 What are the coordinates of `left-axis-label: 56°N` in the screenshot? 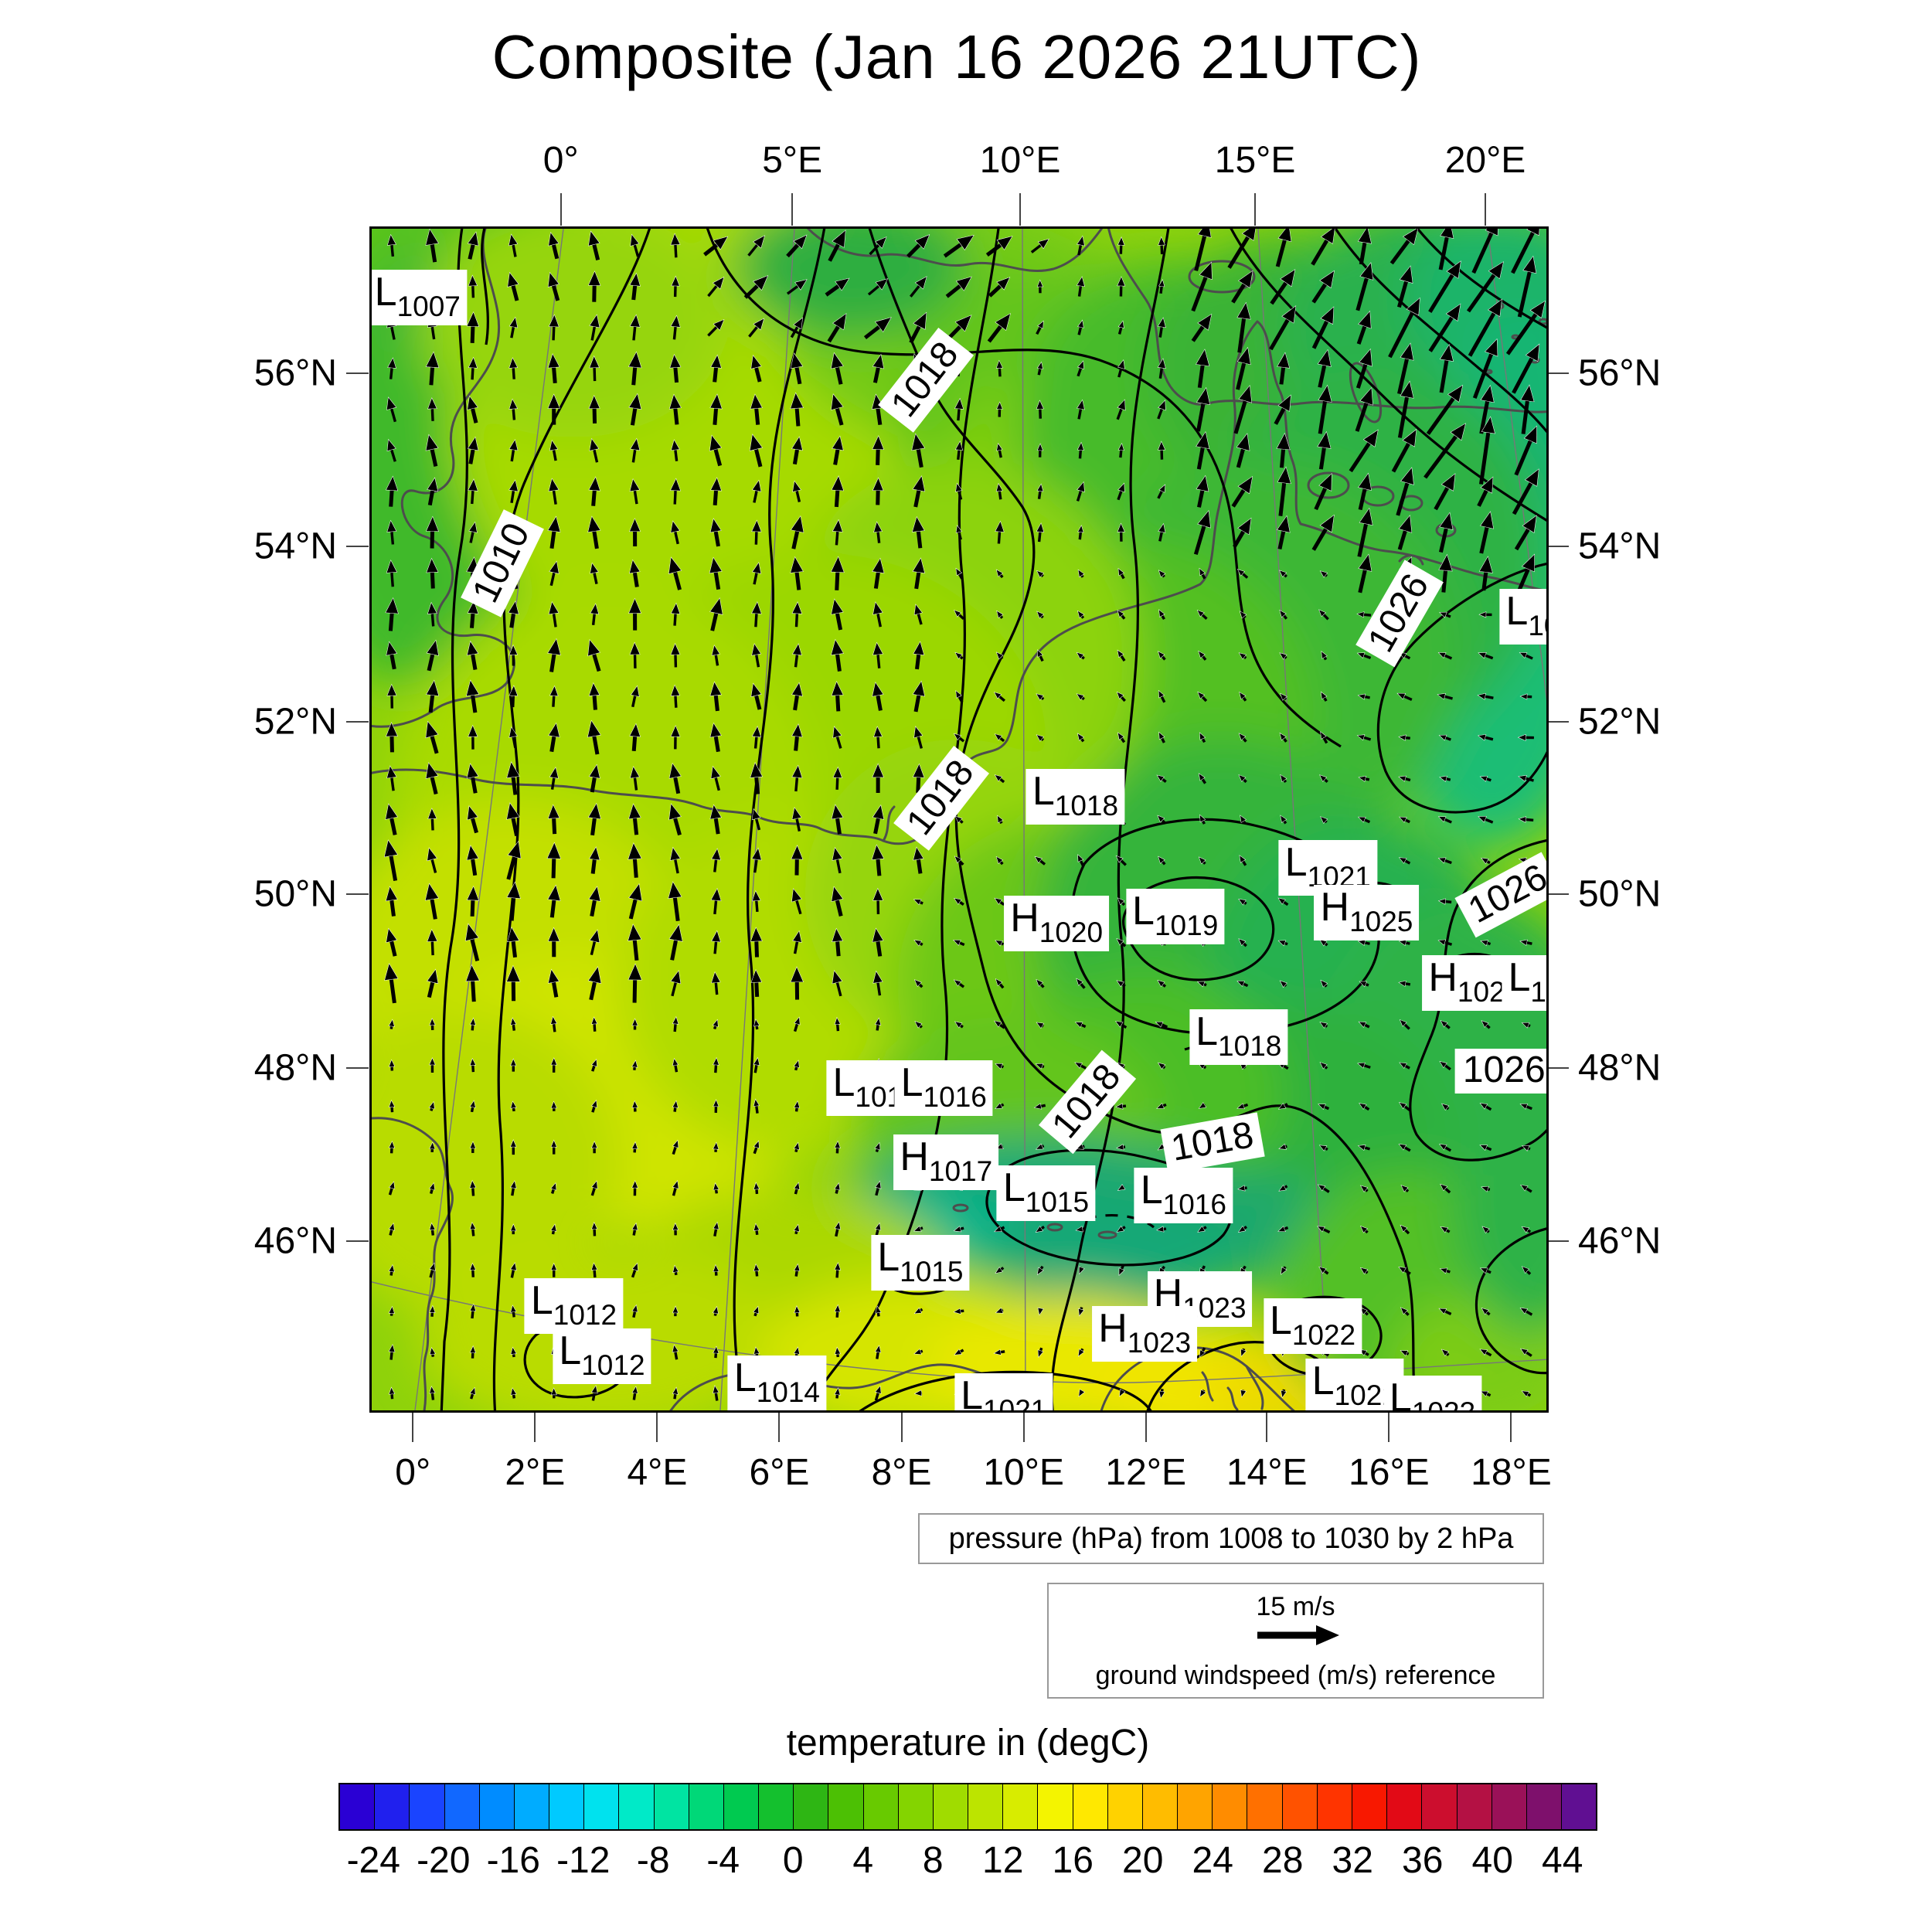 It's located at (295, 373).